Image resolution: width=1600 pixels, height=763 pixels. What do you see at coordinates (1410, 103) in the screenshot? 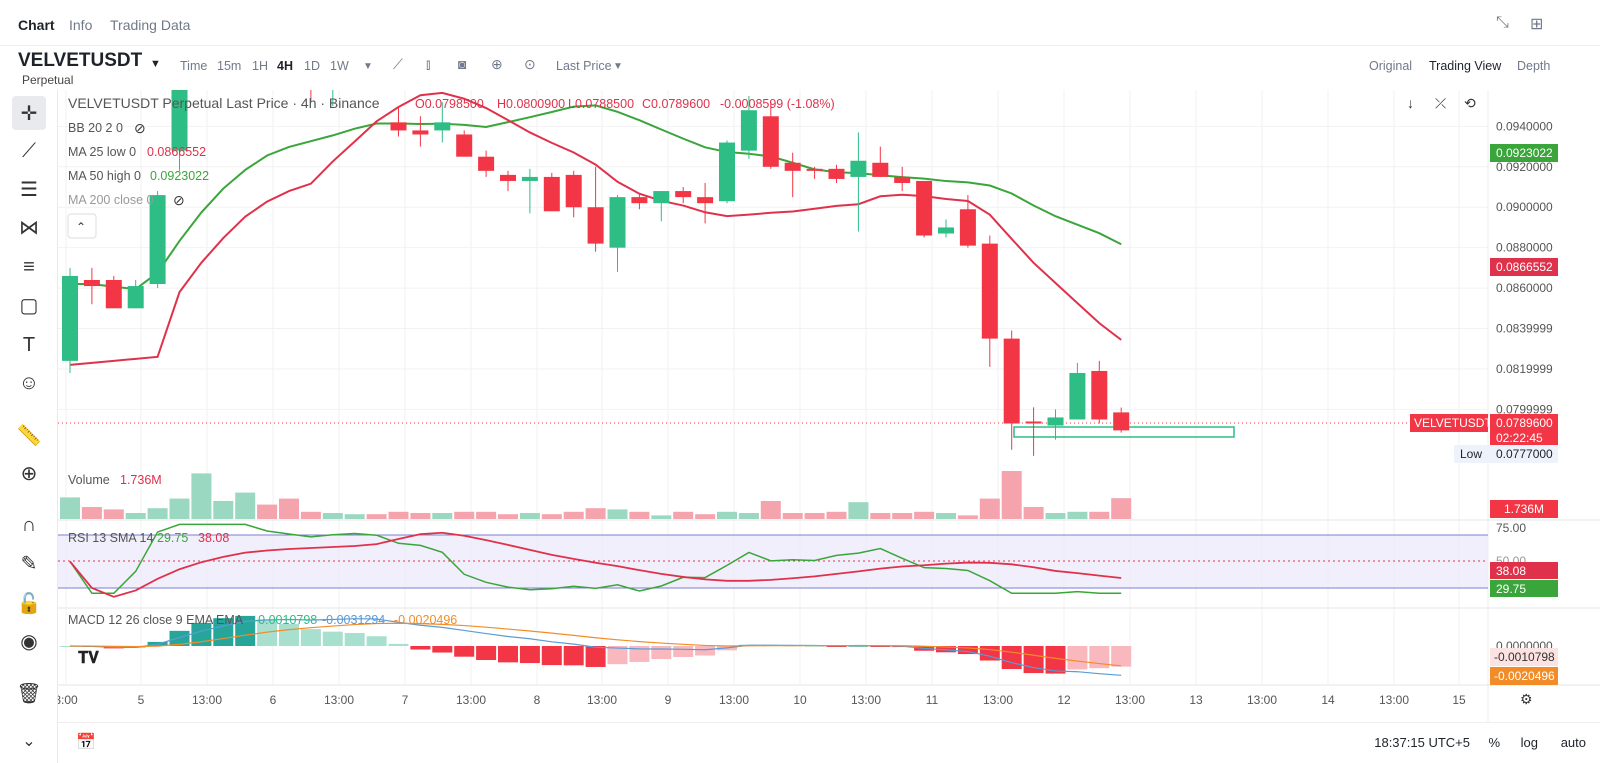
I see `arrow-down-icon: ↓` at bounding box center [1410, 103].